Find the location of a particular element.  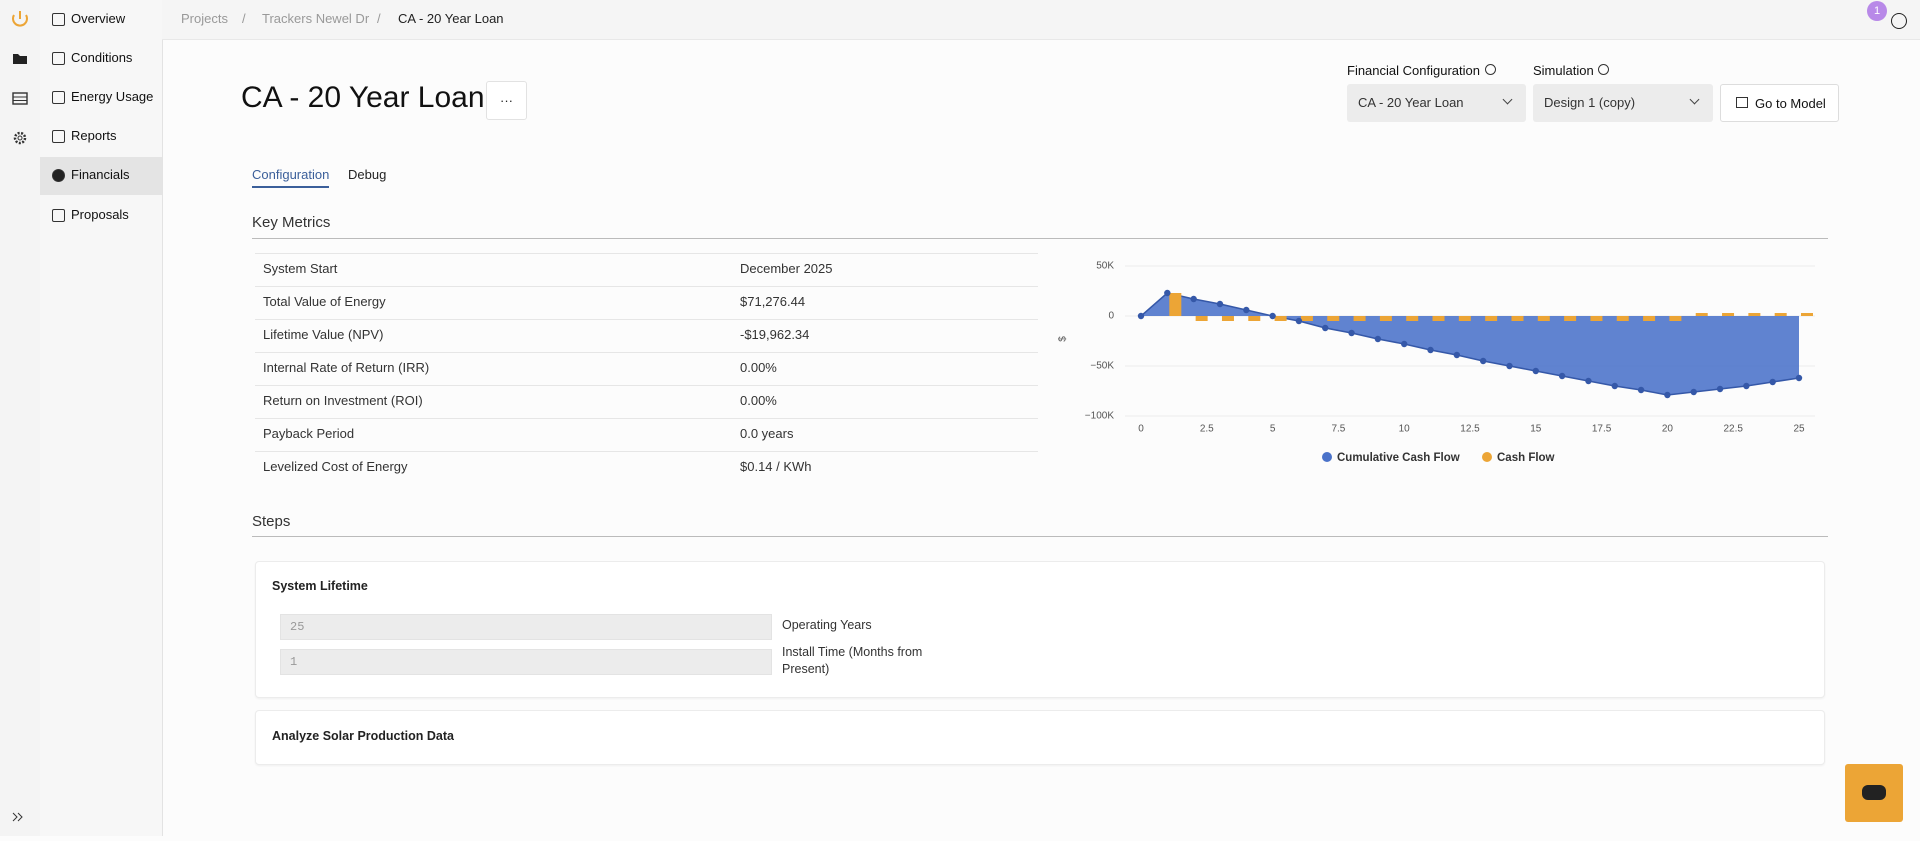

expand-icon is located at coordinates (17, 817).